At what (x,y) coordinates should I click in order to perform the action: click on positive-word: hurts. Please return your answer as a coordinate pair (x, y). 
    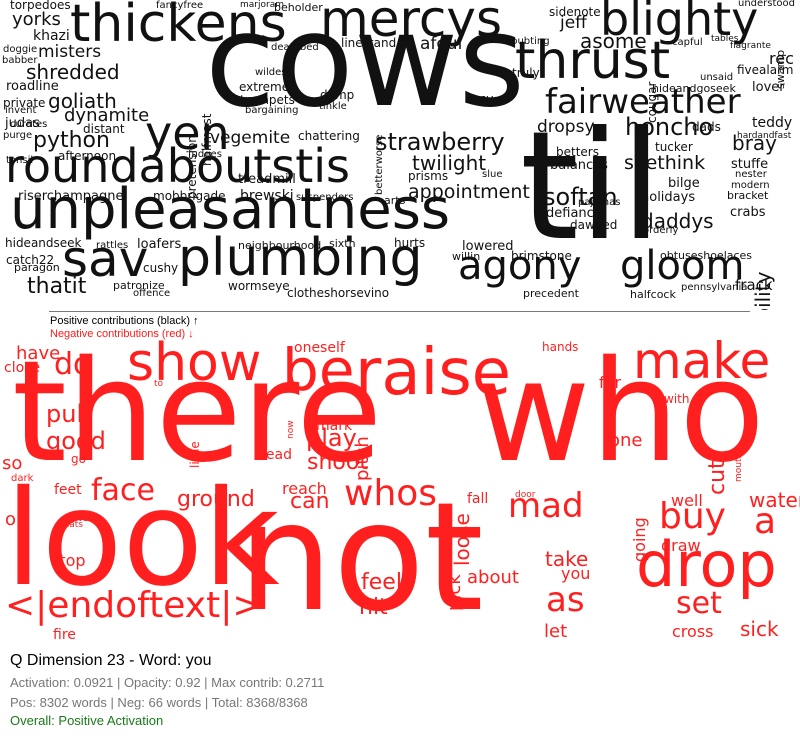
    Looking at the image, I should click on (409, 243).